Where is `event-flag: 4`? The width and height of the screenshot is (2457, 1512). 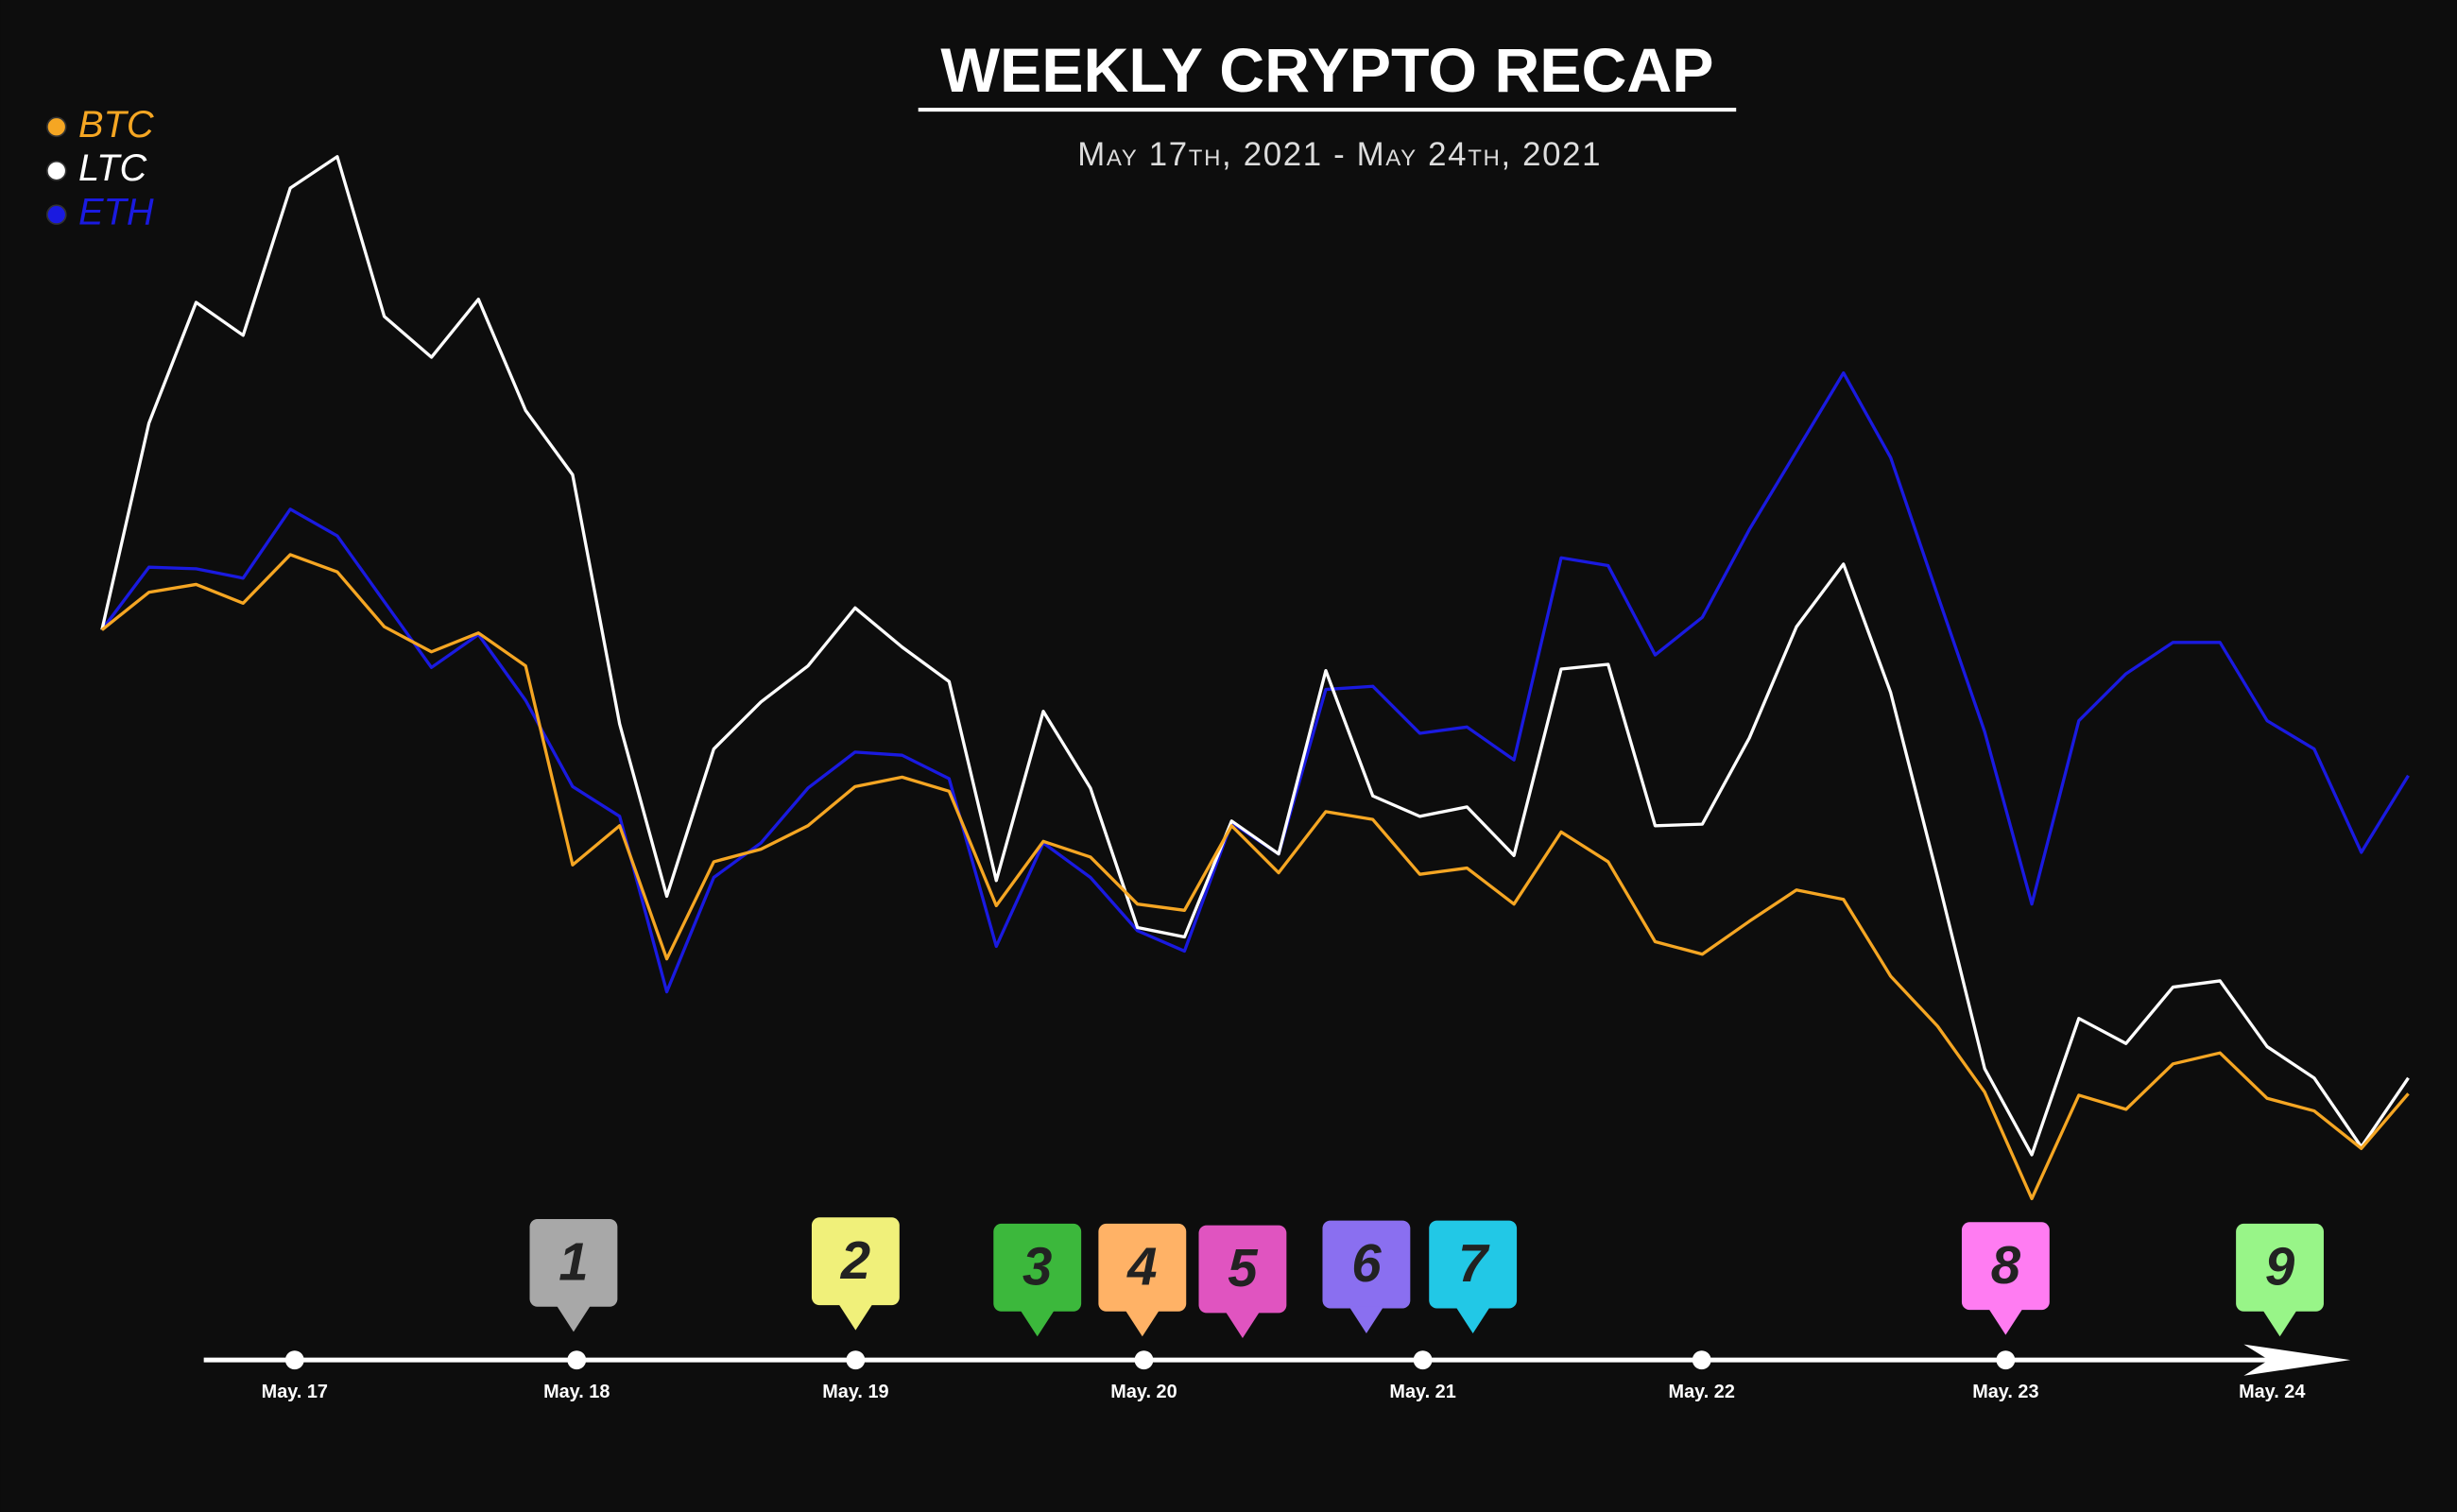
event-flag: 4 is located at coordinates (1142, 1280).